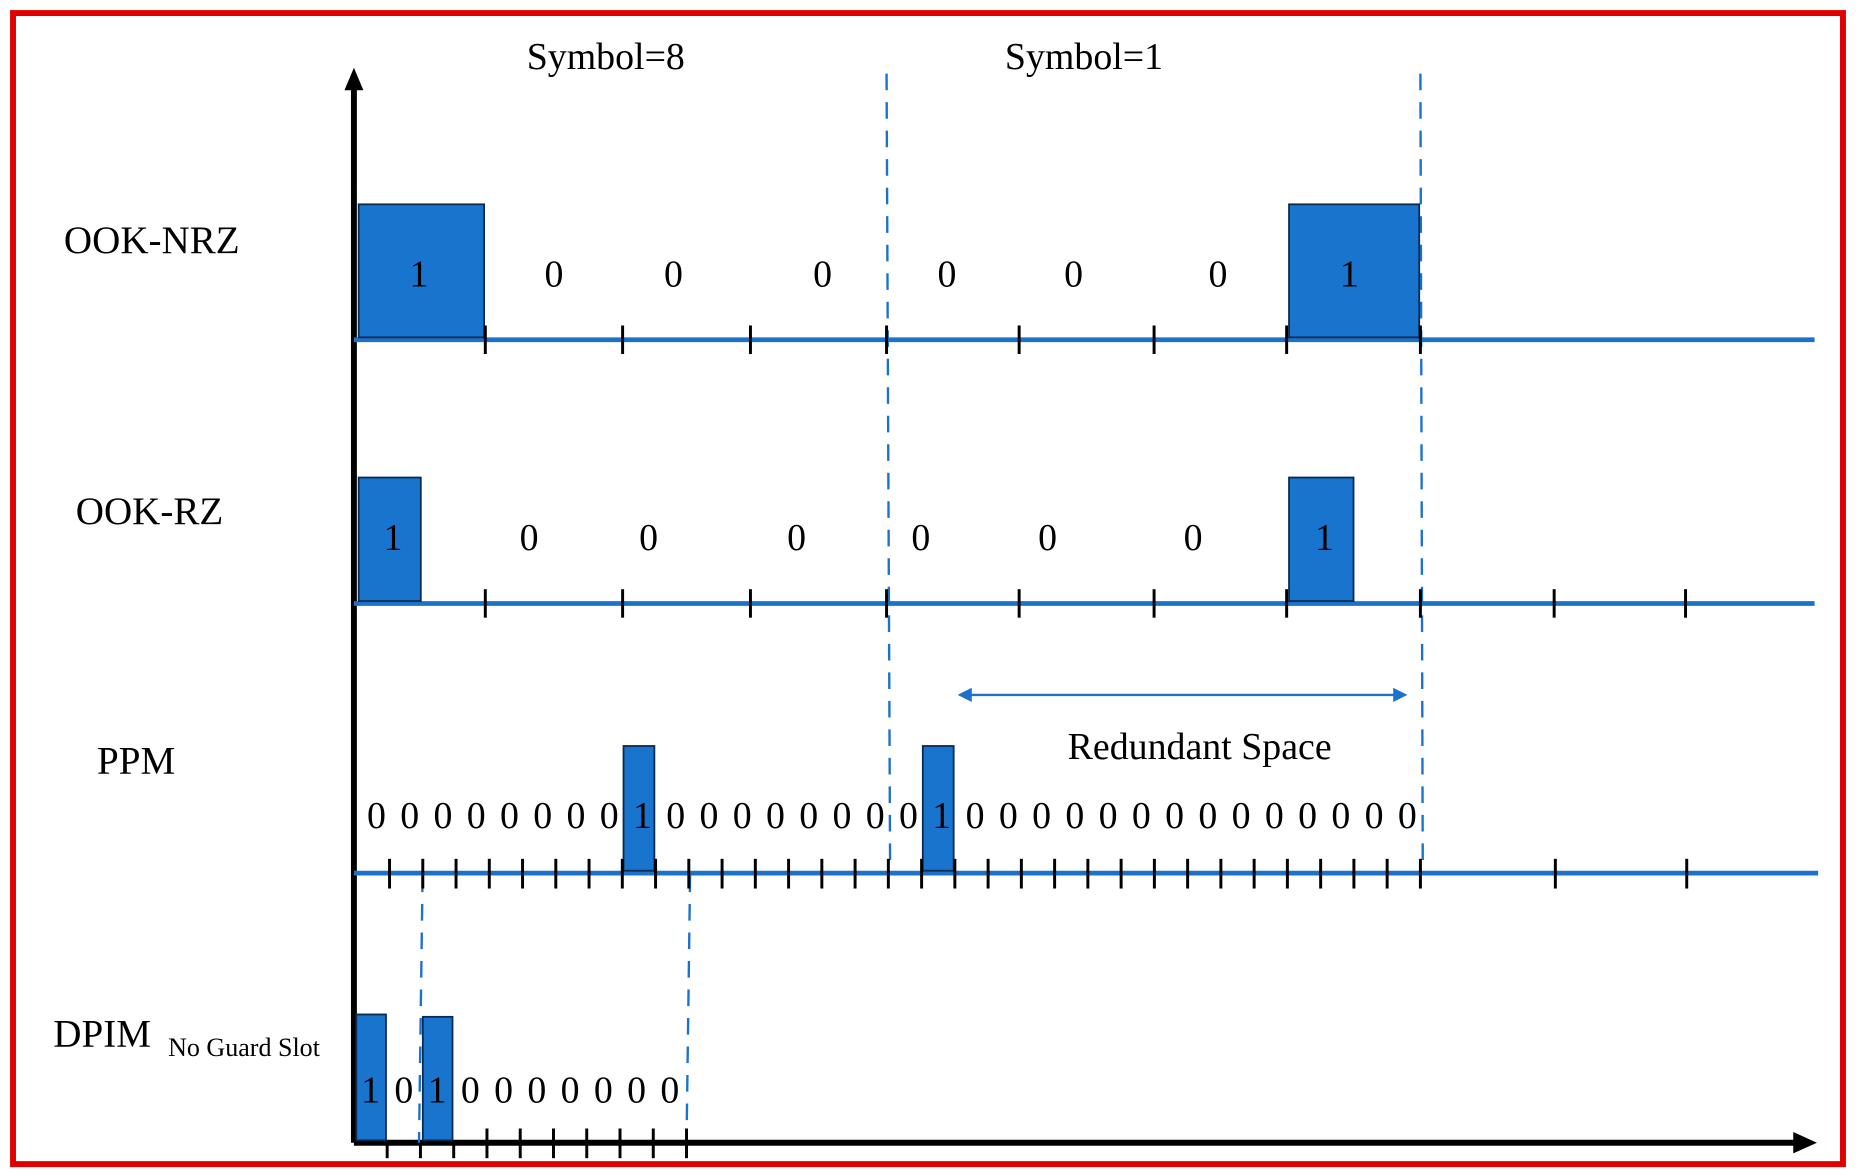 The height and width of the screenshot is (1176, 1856). Describe the element at coordinates (1200, 747) in the screenshot. I see `redundant-space-label: Redundant Space` at that location.